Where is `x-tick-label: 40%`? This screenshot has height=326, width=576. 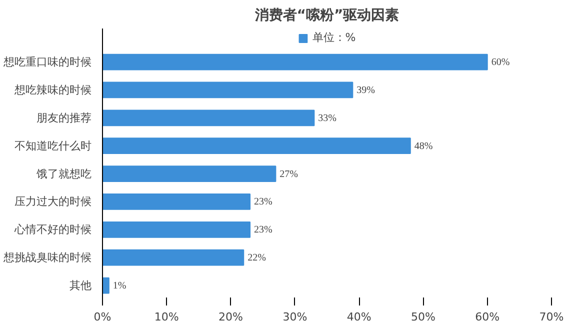
x-tick-label: 40% is located at coordinates (359, 317).